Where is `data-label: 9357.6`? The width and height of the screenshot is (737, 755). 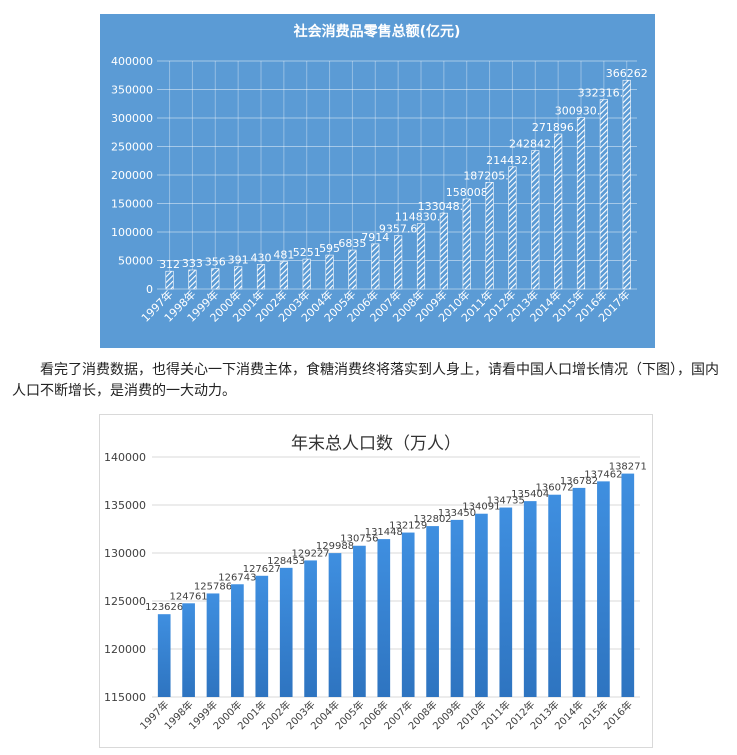 data-label: 9357.6 is located at coordinates (398, 229).